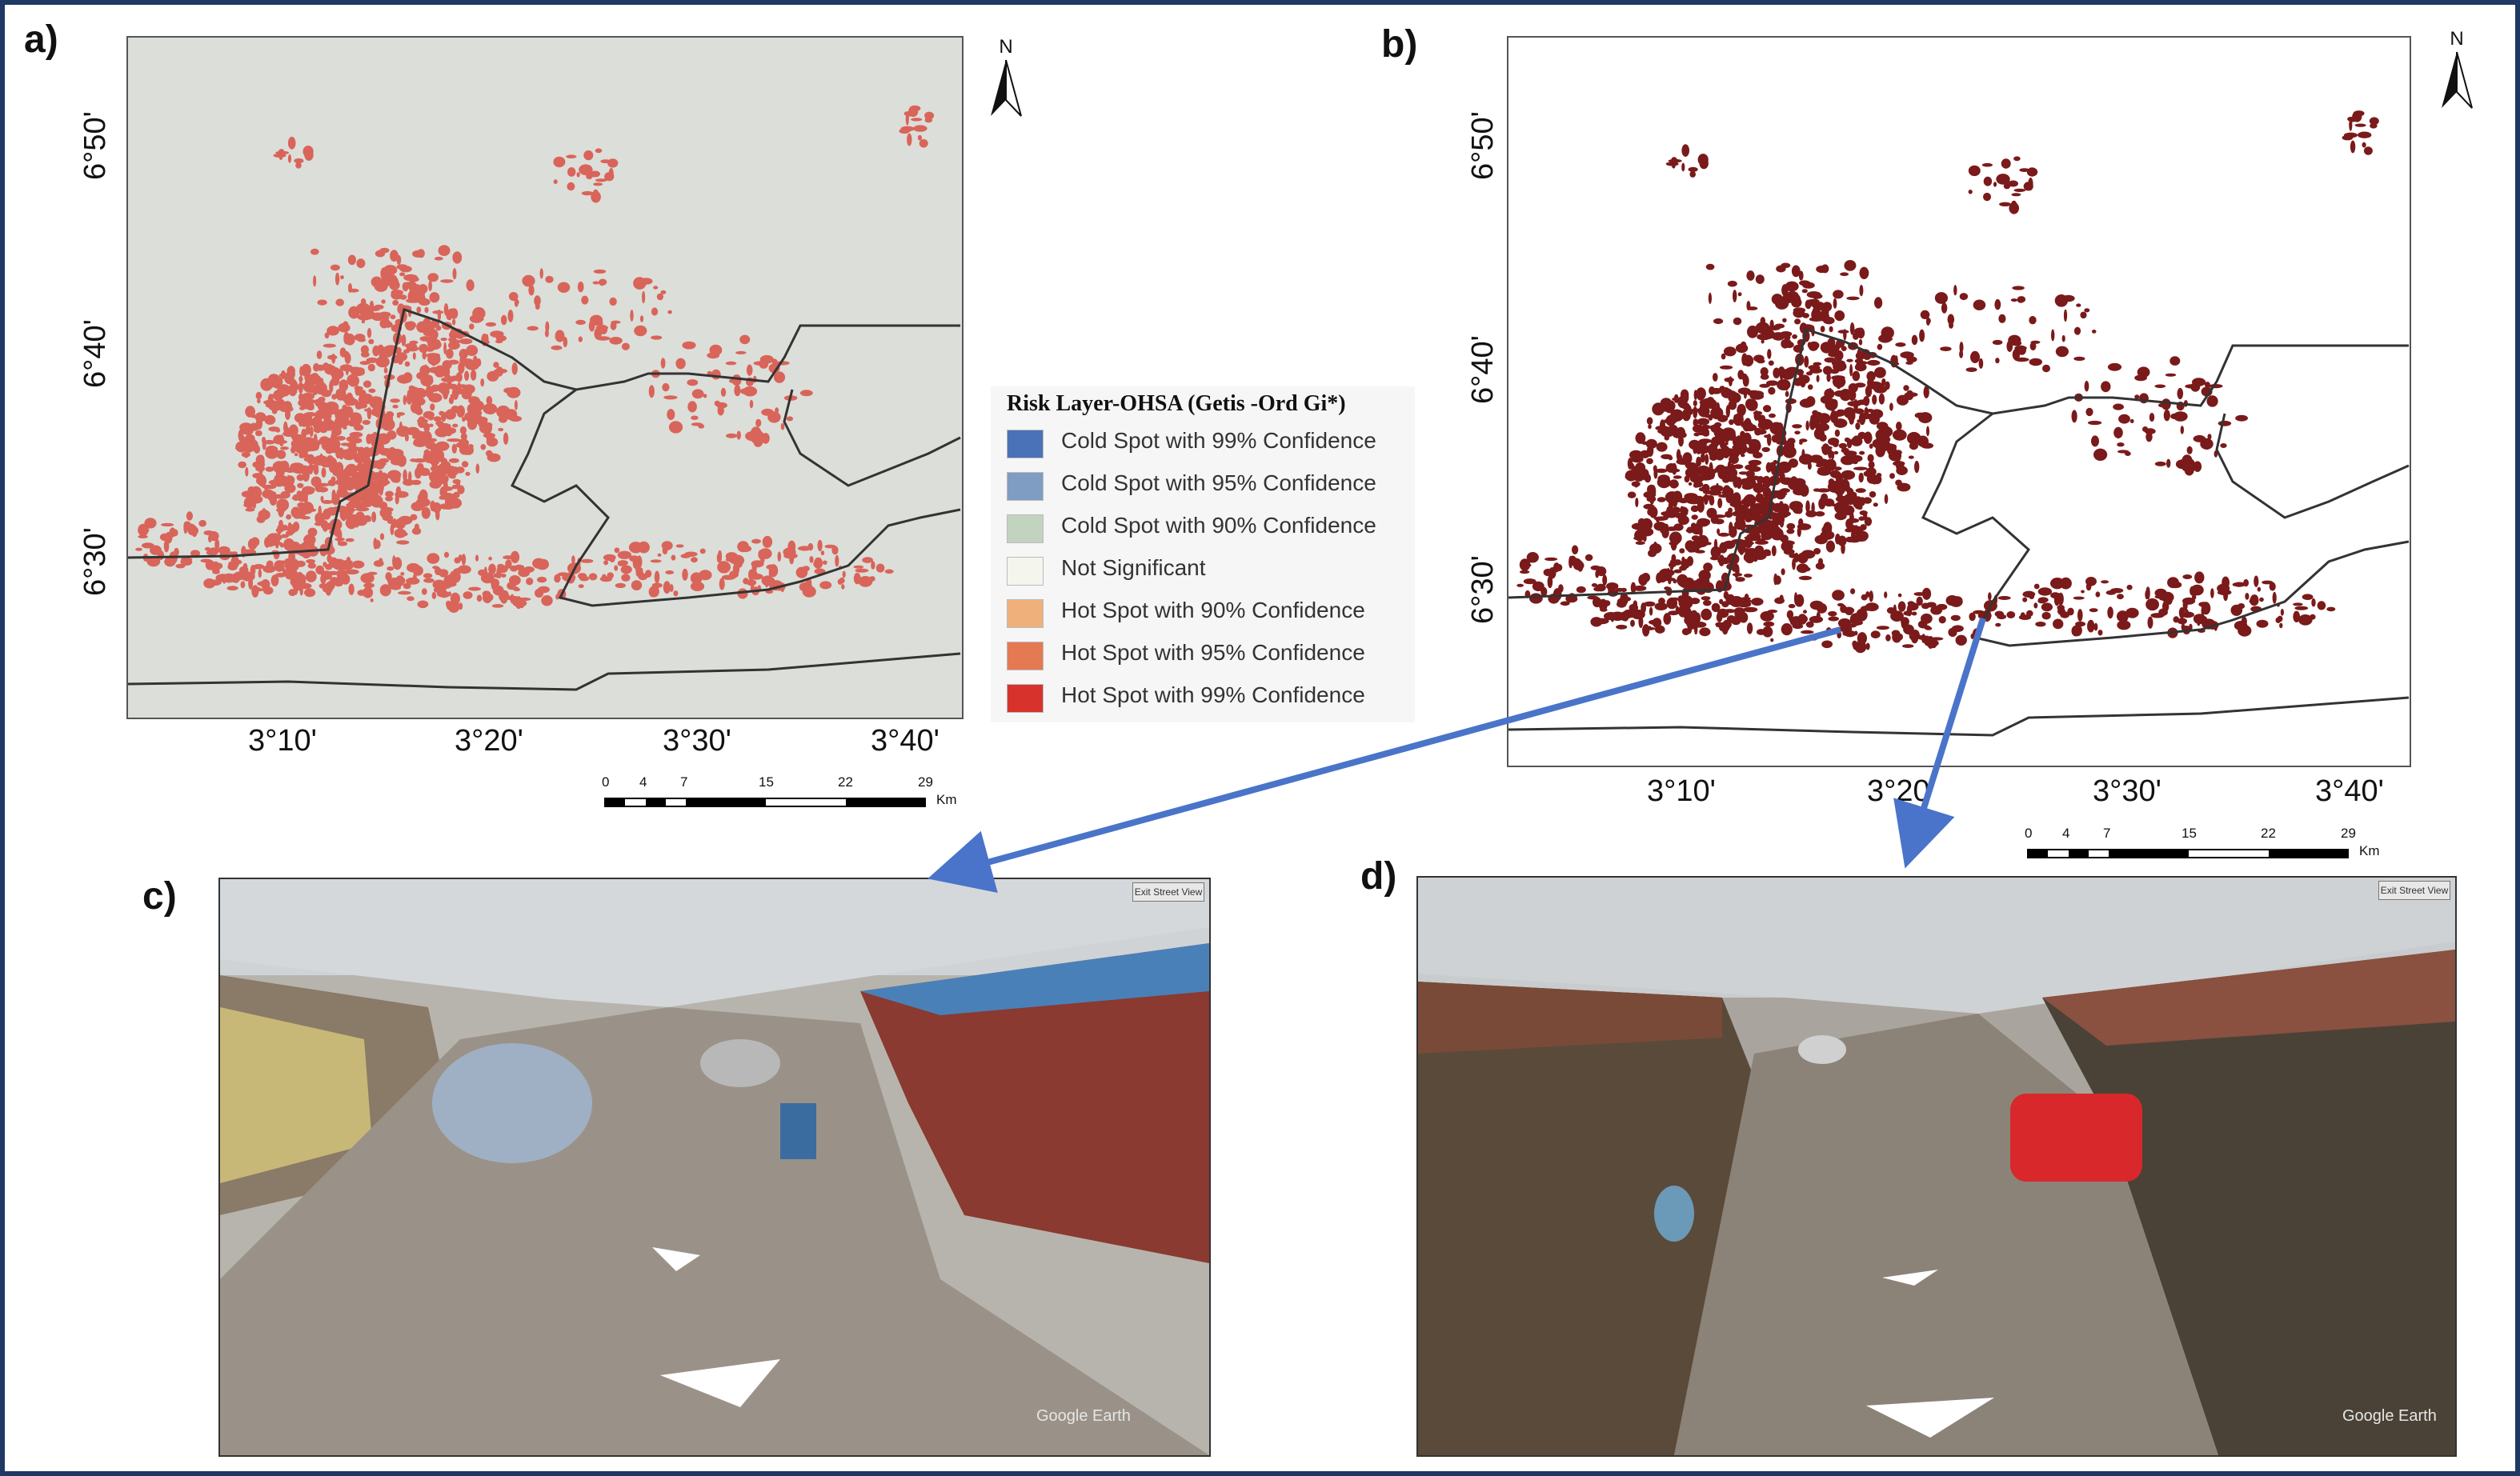 Image resolution: width=2520 pixels, height=1476 pixels. I want to click on lat-tick-a-2: 6°30', so click(95, 561).